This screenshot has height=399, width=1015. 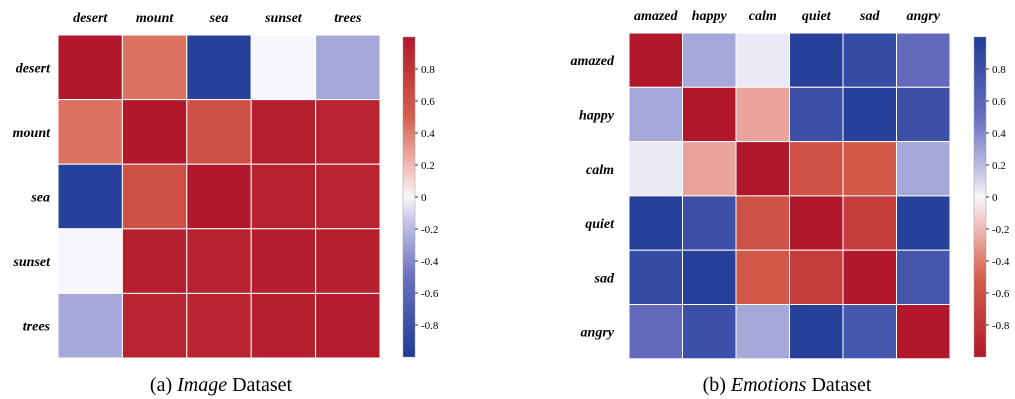 What do you see at coordinates (283, 261) in the screenshot?
I see `heatmap-cell-sunset-sunset` at bounding box center [283, 261].